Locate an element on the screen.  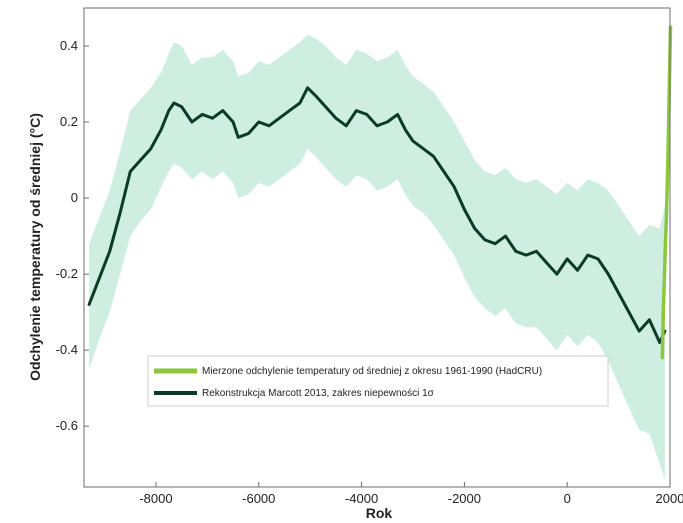
y-axis-title: Odchylenie temperatury od średniej (°C) is located at coordinates (35, 247).